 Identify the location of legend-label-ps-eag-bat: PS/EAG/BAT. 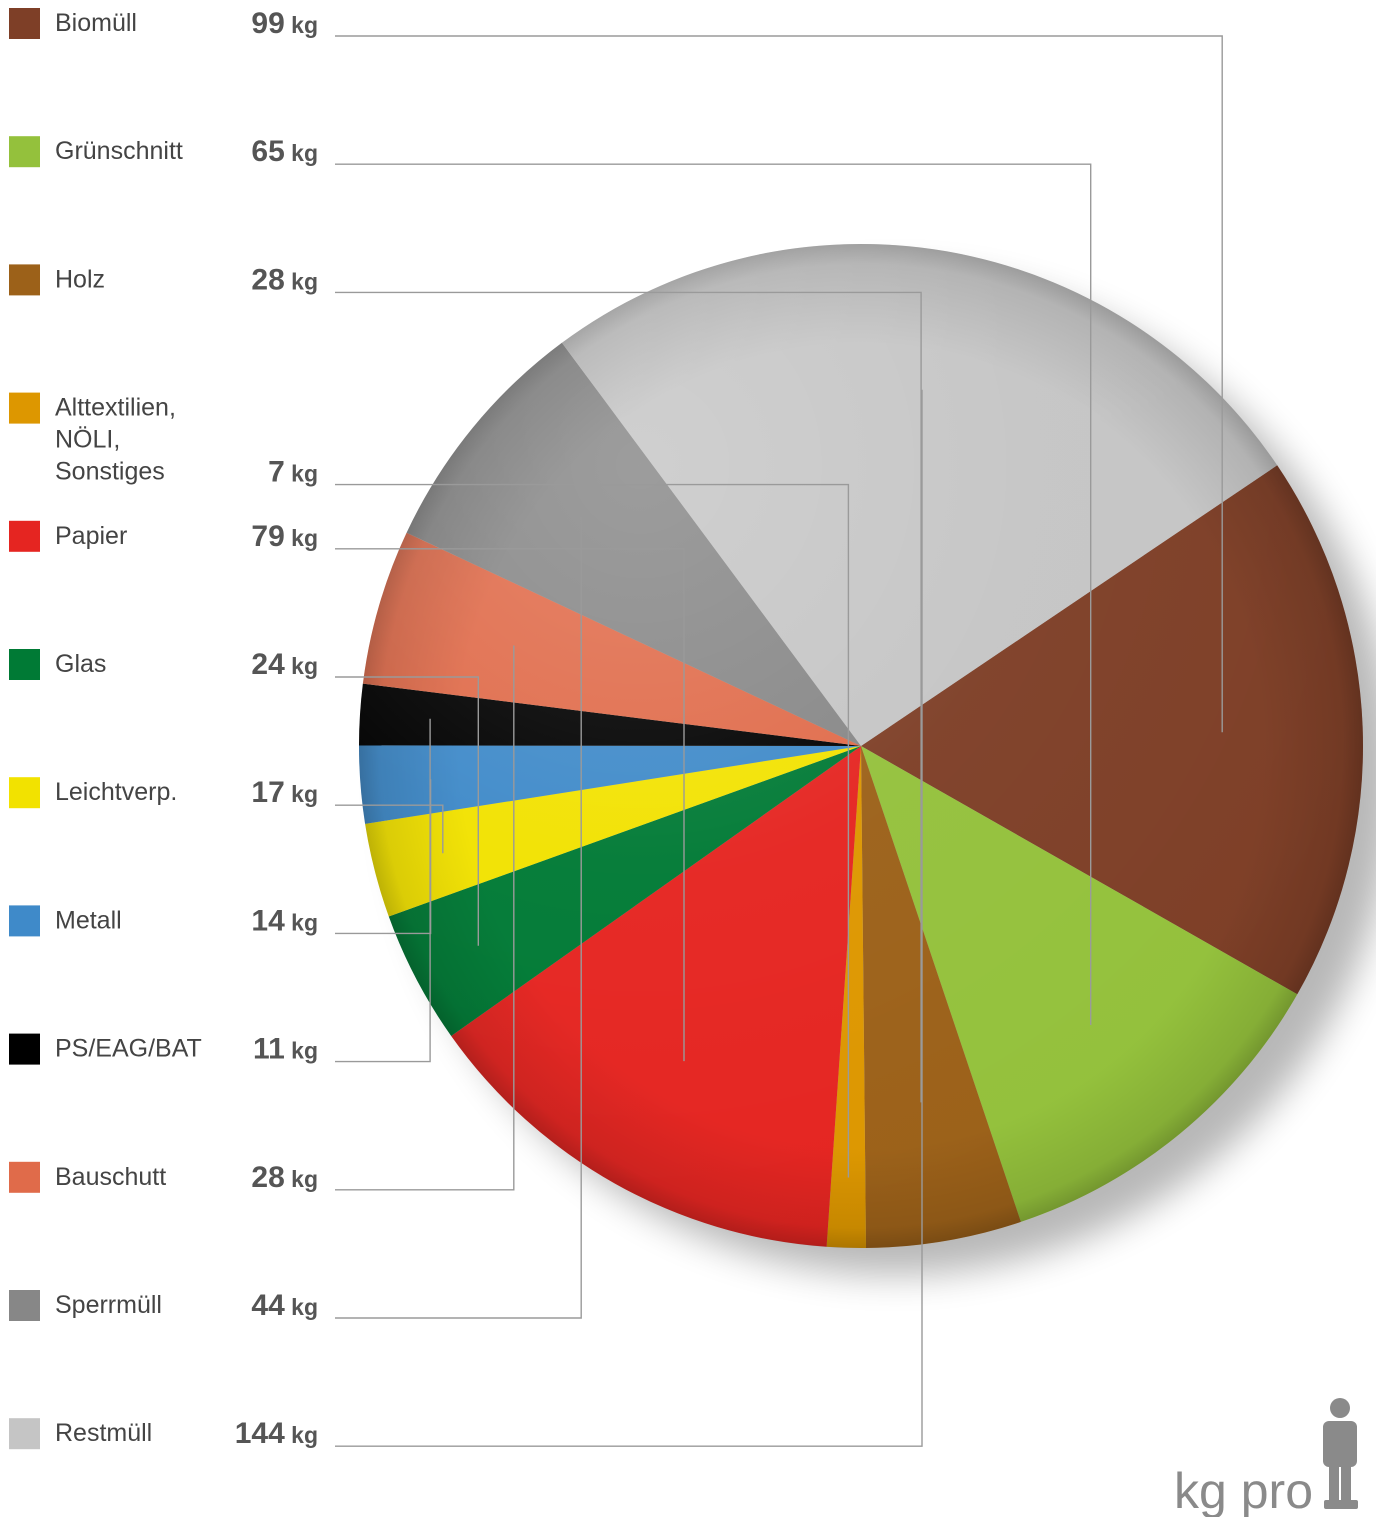
(128, 1049).